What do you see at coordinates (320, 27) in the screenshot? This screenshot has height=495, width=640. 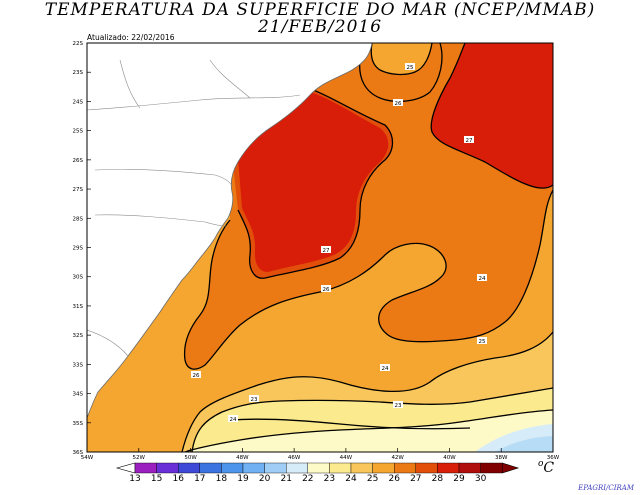 I see `chart-date: 21/FEB/2016` at bounding box center [320, 27].